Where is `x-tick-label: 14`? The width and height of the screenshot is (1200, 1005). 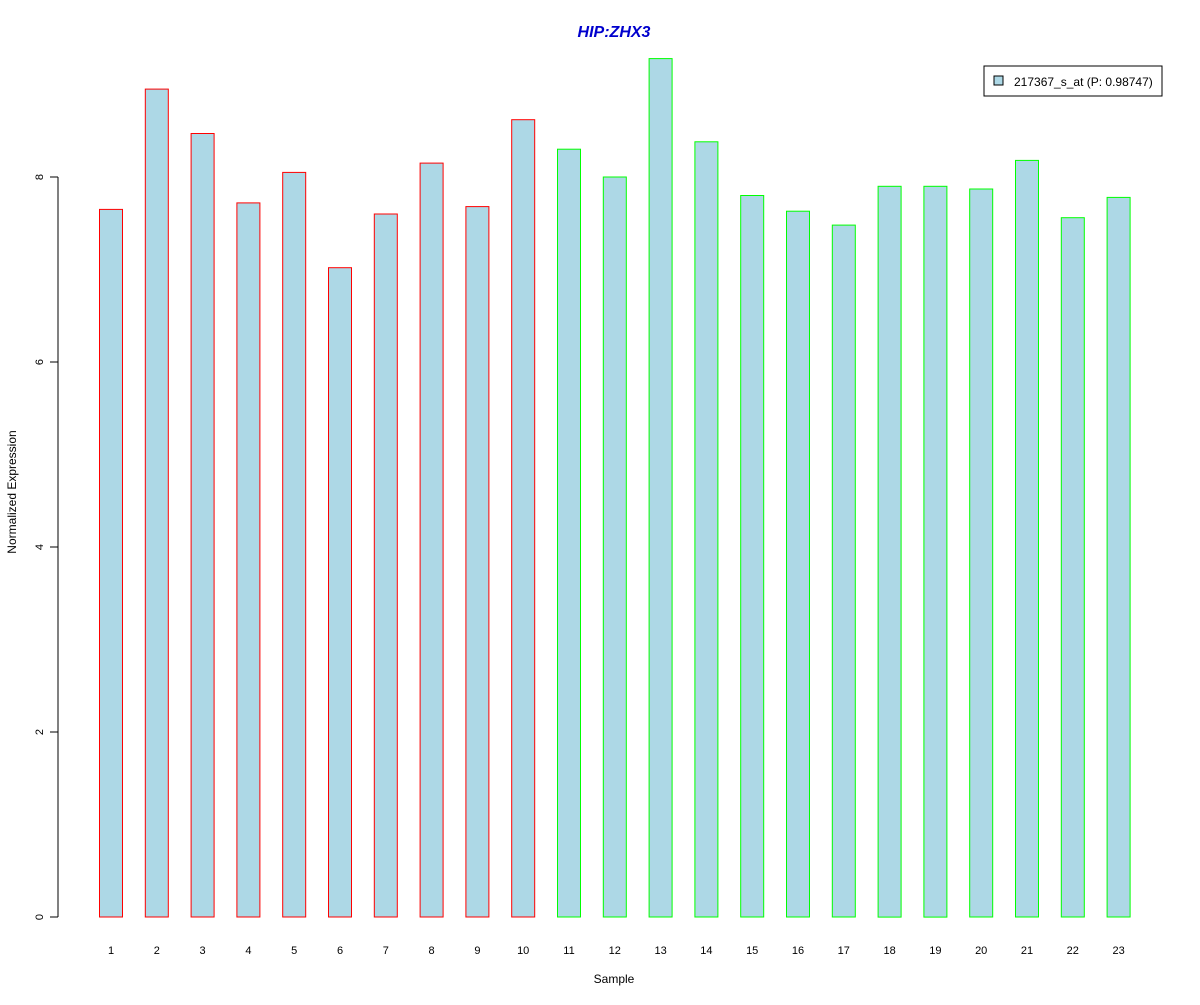 x-tick-label: 14 is located at coordinates (706, 951).